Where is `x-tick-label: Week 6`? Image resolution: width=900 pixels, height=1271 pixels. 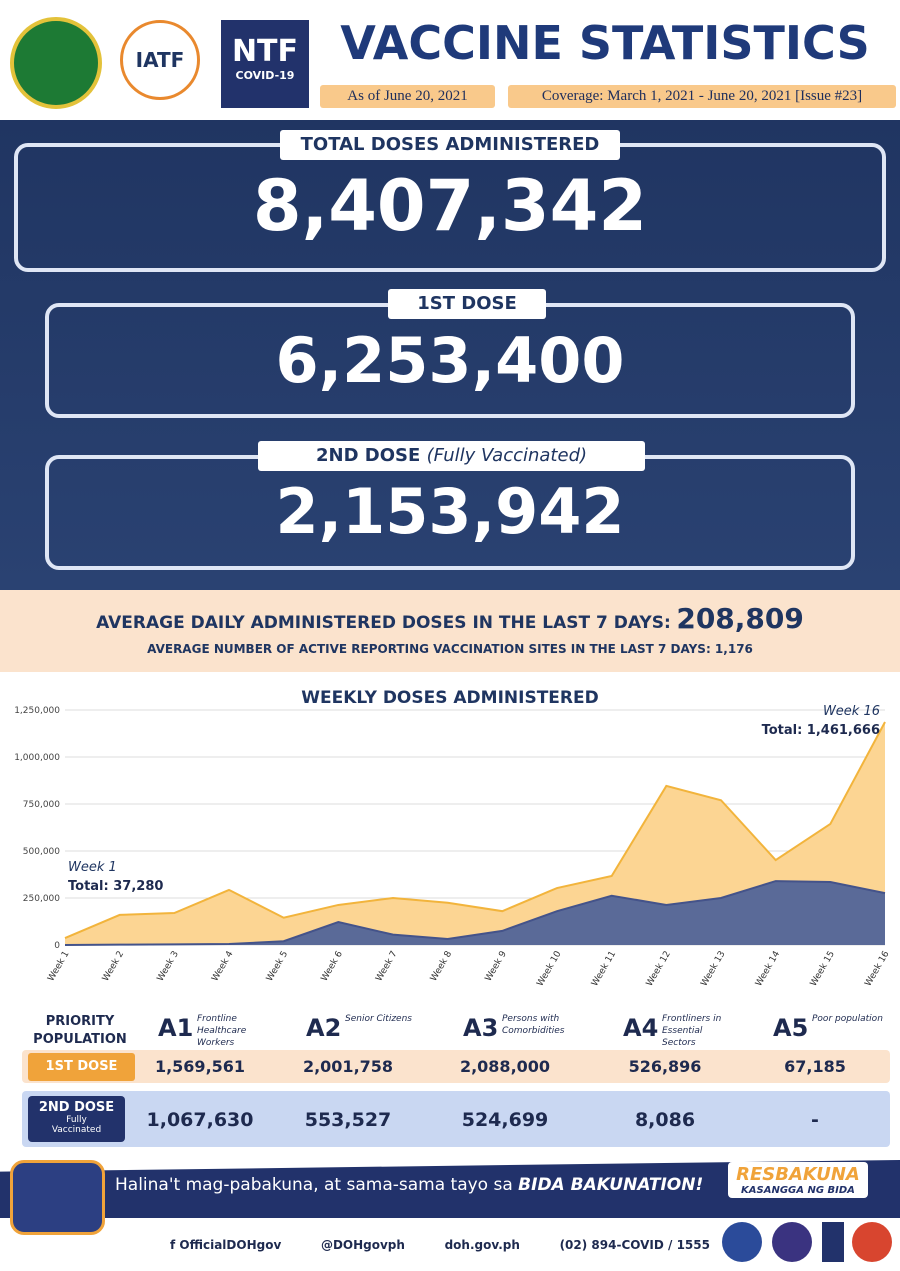
x-tick-label: Week 6 is located at coordinates (332, 966).